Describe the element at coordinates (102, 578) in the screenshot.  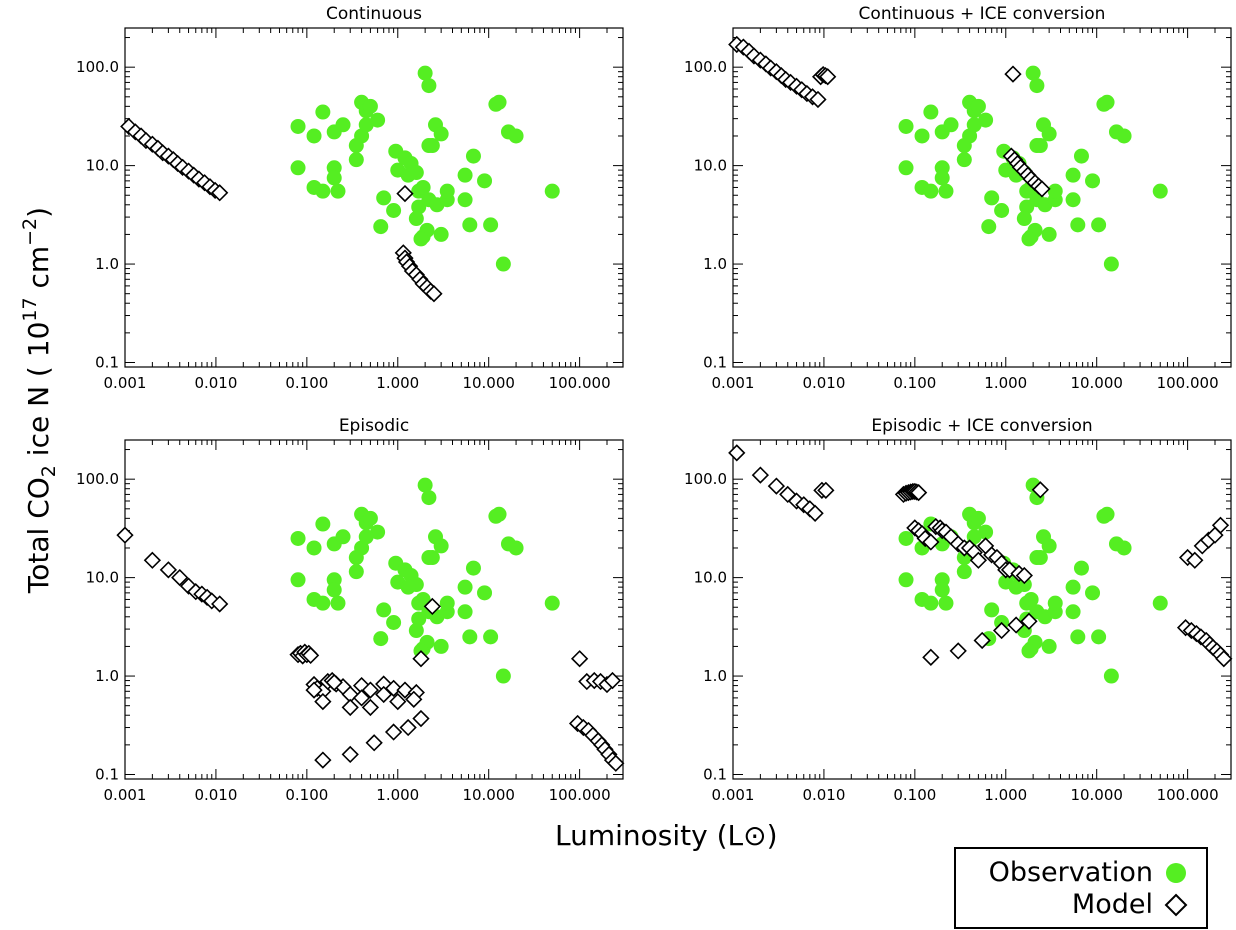
I see `y-tick-label: 10.0` at that location.